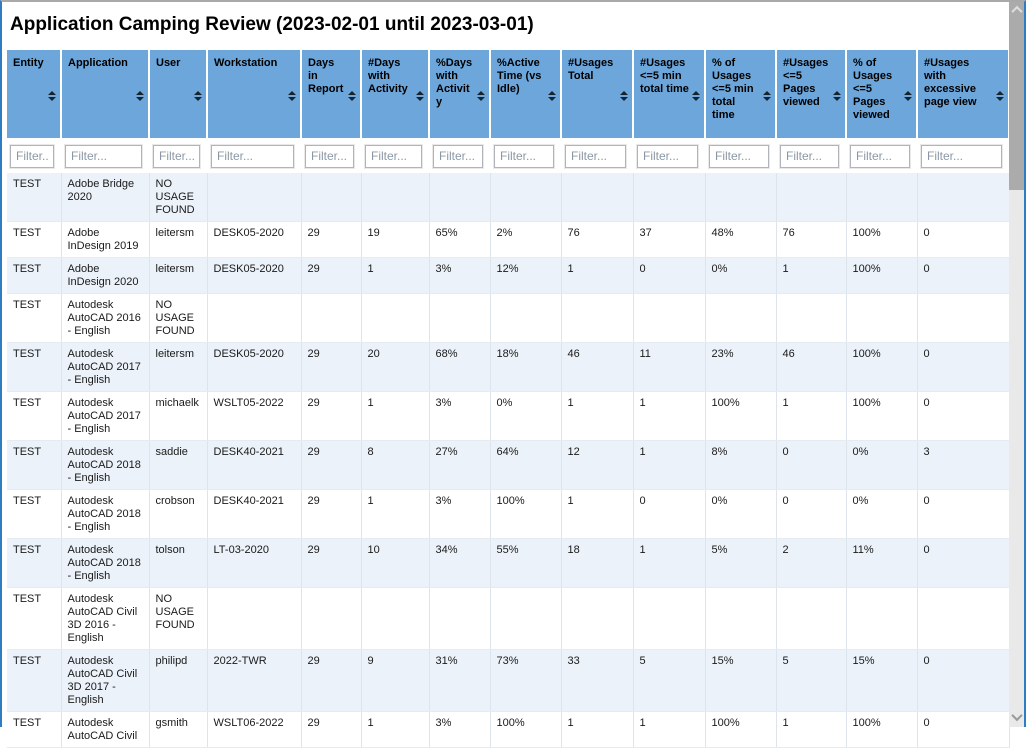 The height and width of the screenshot is (748, 1026). Describe the element at coordinates (395, 95) in the screenshot. I see `column-header-days-with-activity: #Days with Activity` at that location.